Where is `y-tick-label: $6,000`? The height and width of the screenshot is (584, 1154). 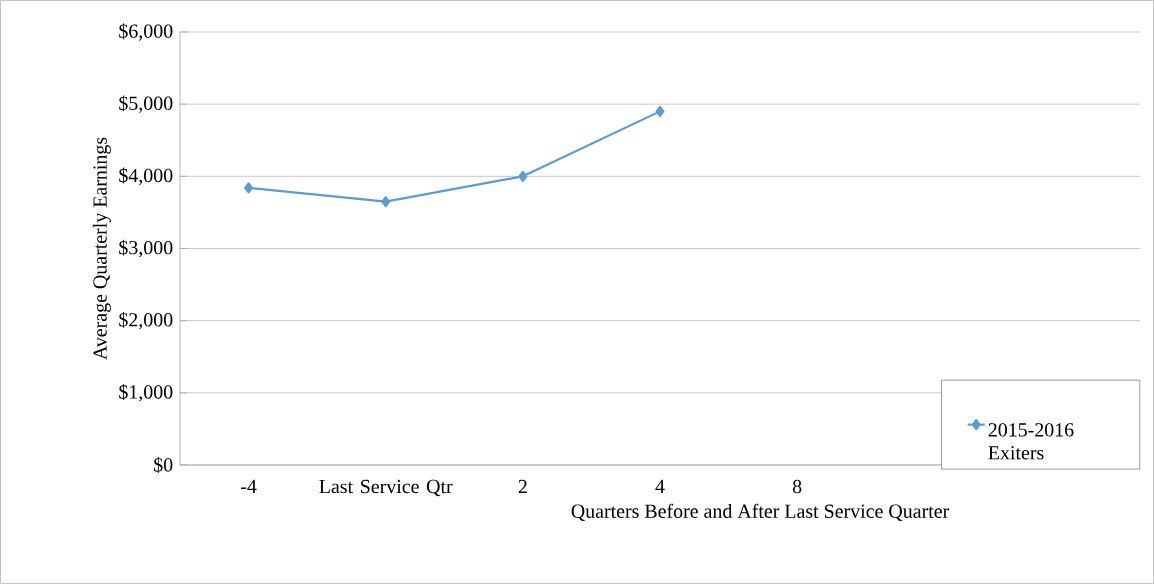
y-tick-label: $6,000 is located at coordinates (146, 32).